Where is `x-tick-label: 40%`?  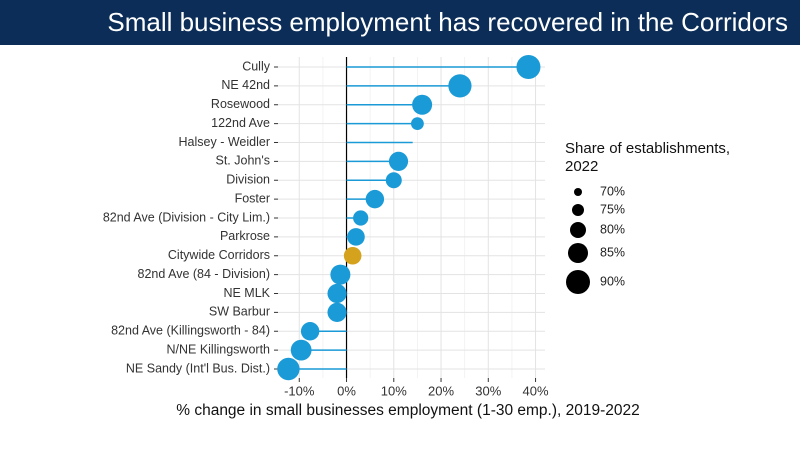 x-tick-label: 40% is located at coordinates (536, 390).